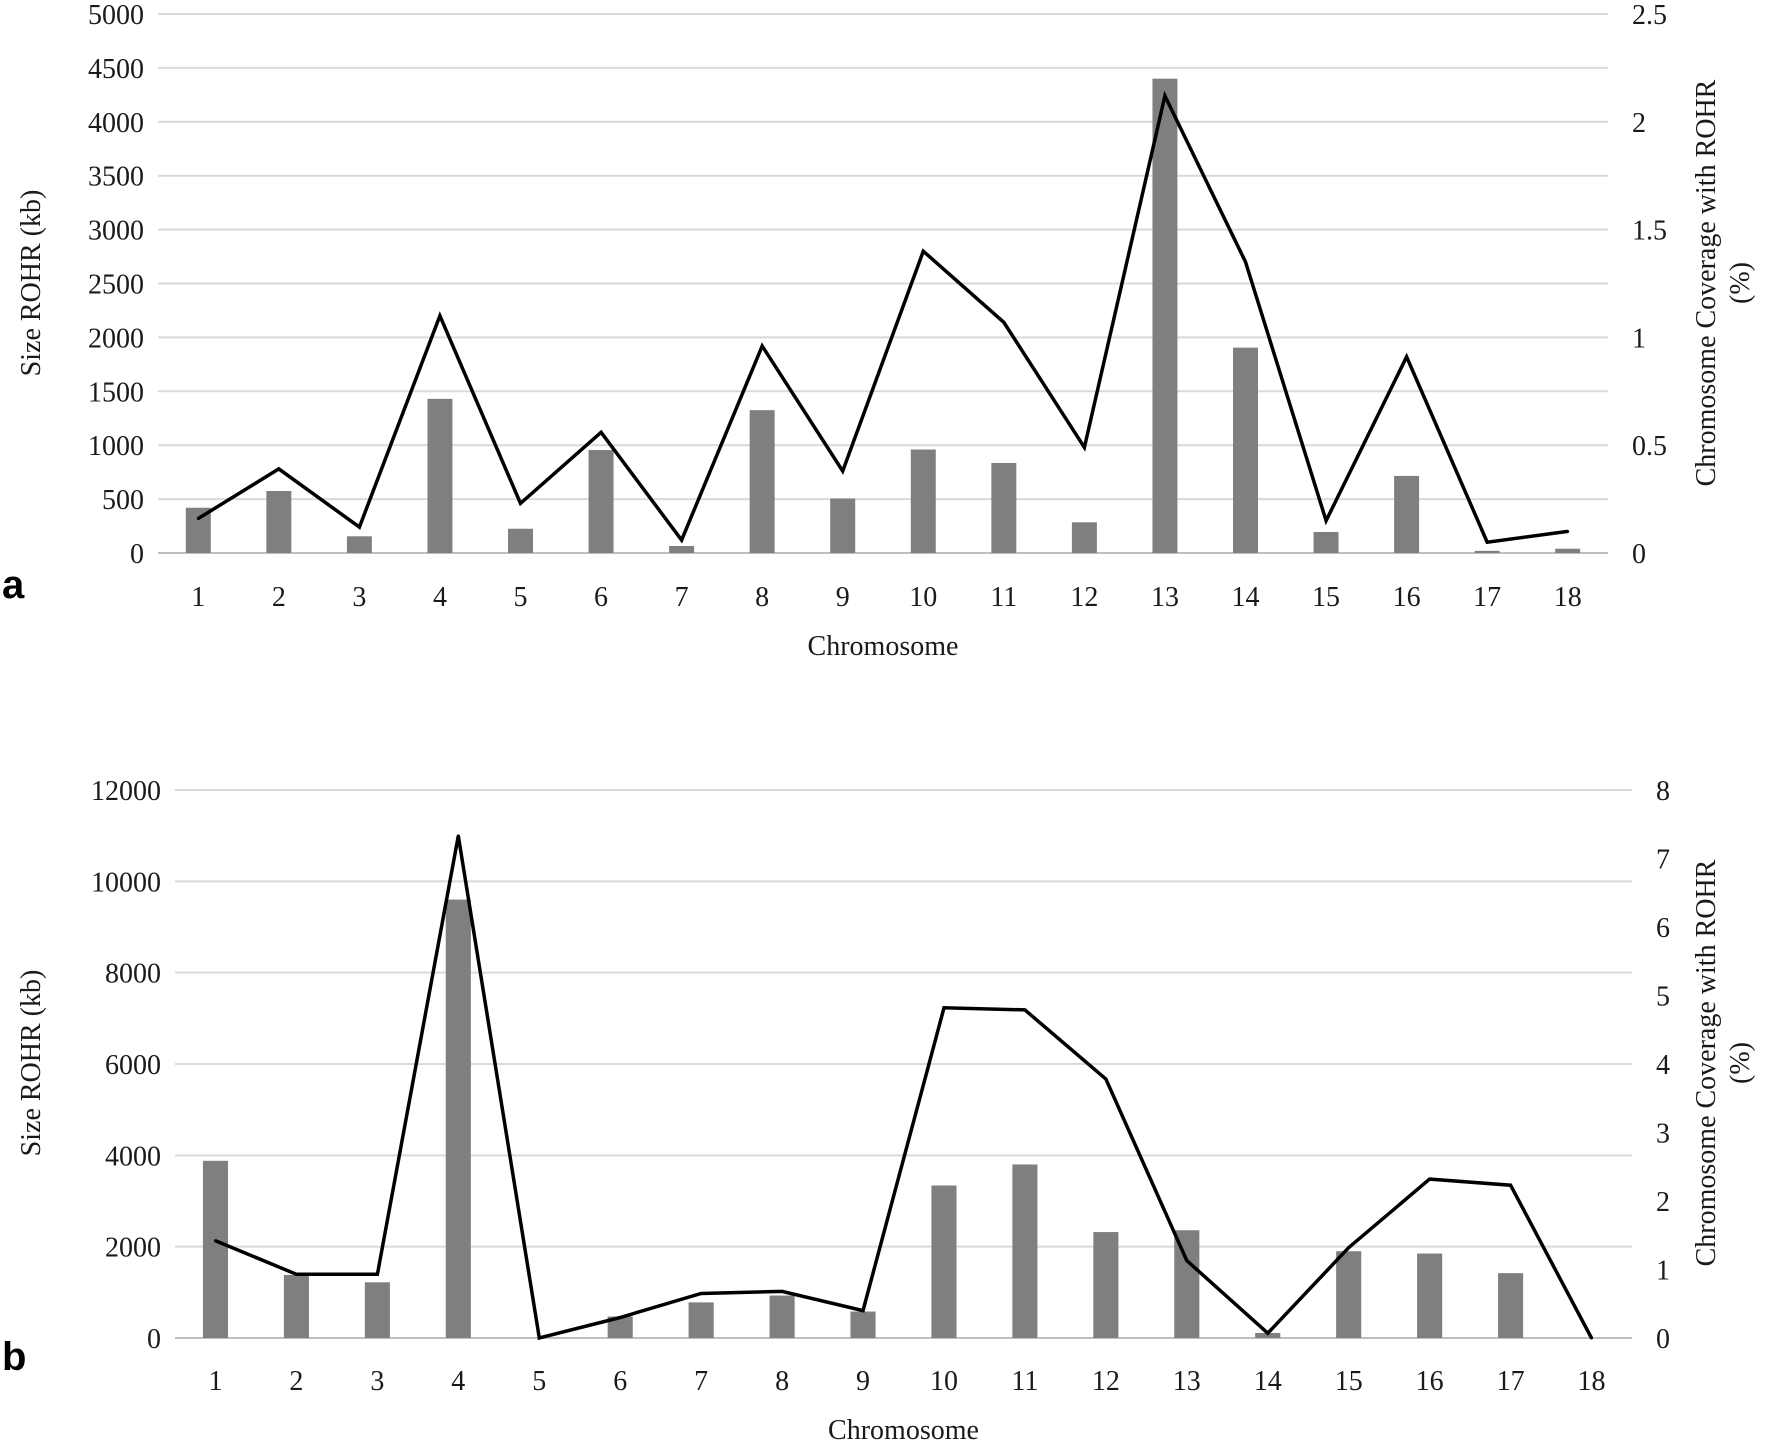 This screenshot has height=1443, width=1770. What do you see at coordinates (1663, 1271) in the screenshot?
I see `y2-tick-label: 1` at bounding box center [1663, 1271].